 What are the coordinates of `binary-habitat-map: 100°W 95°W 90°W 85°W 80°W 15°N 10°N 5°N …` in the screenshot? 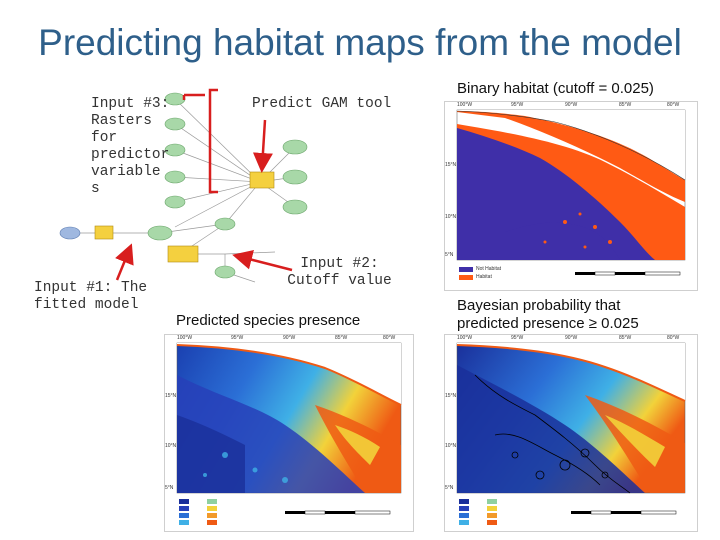 It's located at (571, 196).